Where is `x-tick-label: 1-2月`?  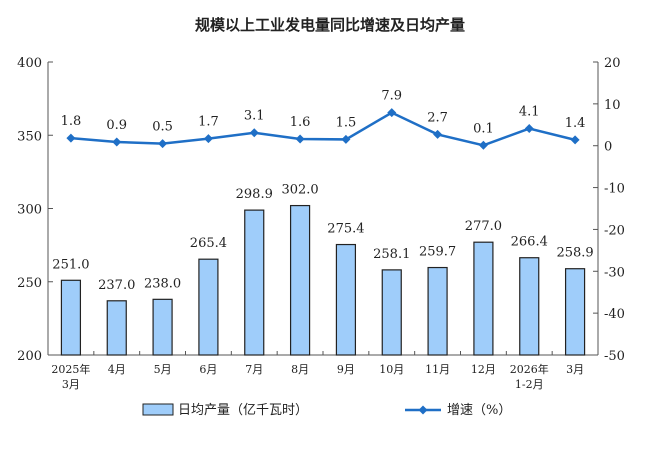
x-tick-label: 1-2月 is located at coordinates (529, 384).